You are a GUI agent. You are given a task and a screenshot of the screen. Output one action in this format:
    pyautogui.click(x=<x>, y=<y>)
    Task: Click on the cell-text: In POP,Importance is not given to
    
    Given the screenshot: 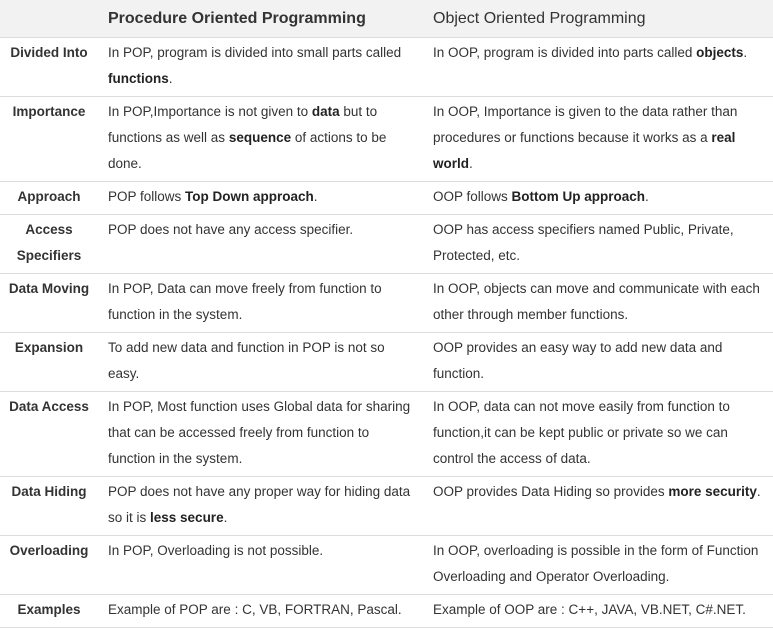 What is the action you would take?
    pyautogui.click(x=210, y=111)
    